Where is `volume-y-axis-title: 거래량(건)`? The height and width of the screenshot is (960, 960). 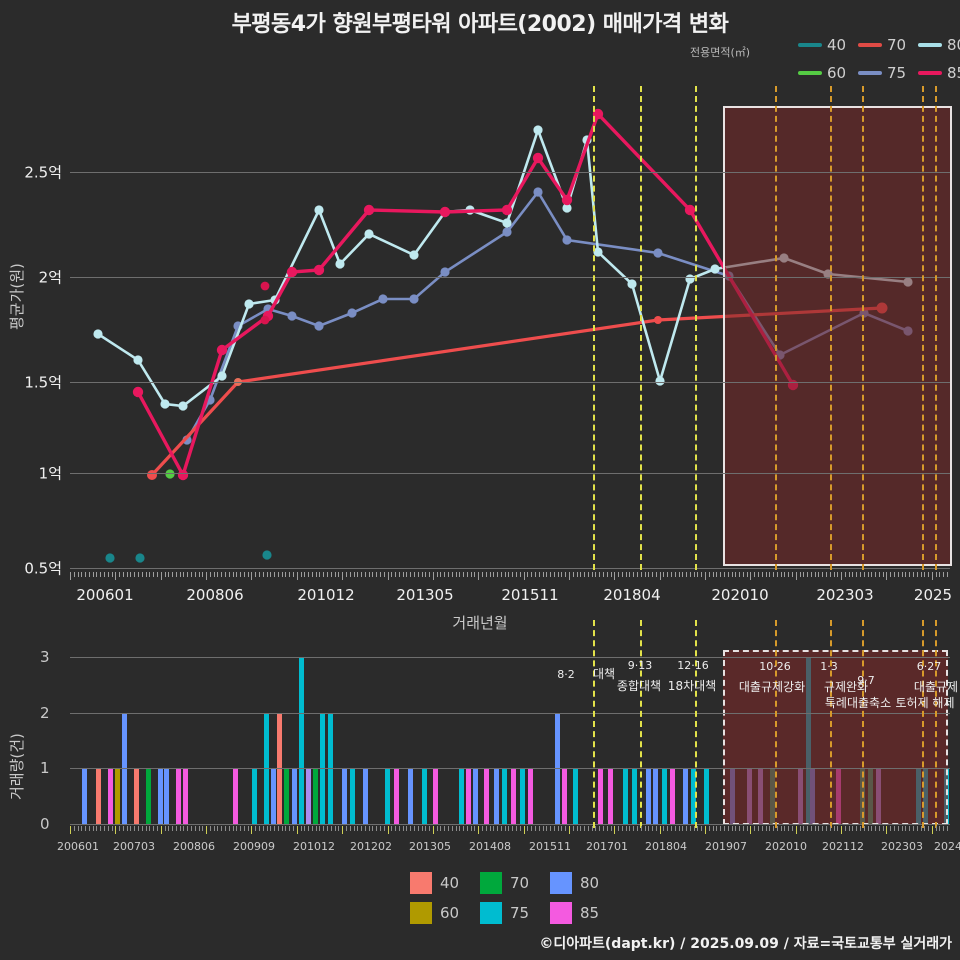 volume-y-axis-title: 거래량(건) is located at coordinates (17, 766).